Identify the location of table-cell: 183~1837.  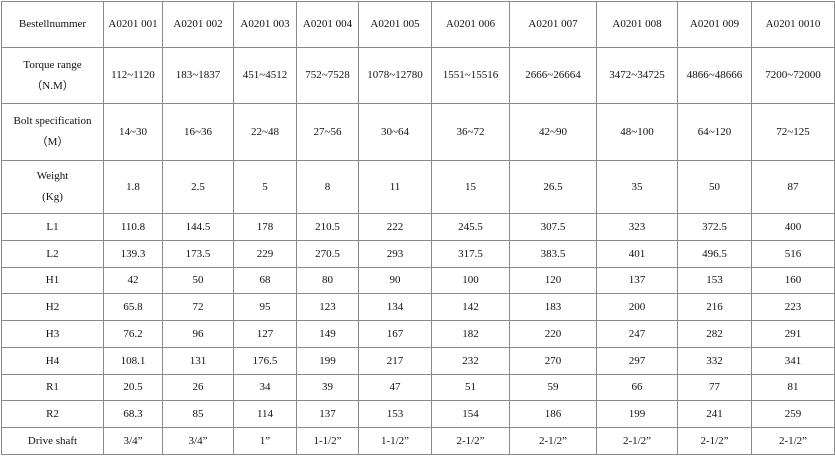
(198, 75).